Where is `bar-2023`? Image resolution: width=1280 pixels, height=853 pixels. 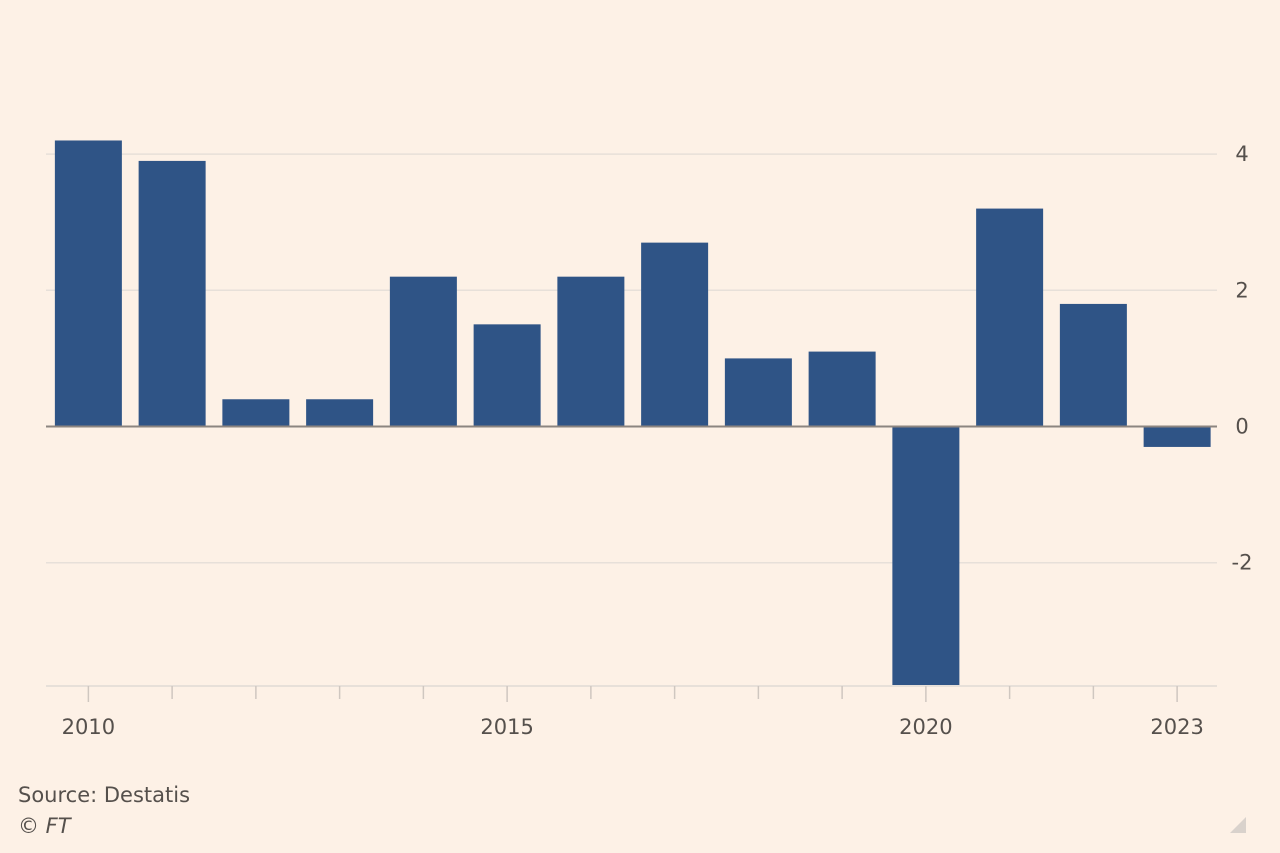 bar-2023 is located at coordinates (1177, 436).